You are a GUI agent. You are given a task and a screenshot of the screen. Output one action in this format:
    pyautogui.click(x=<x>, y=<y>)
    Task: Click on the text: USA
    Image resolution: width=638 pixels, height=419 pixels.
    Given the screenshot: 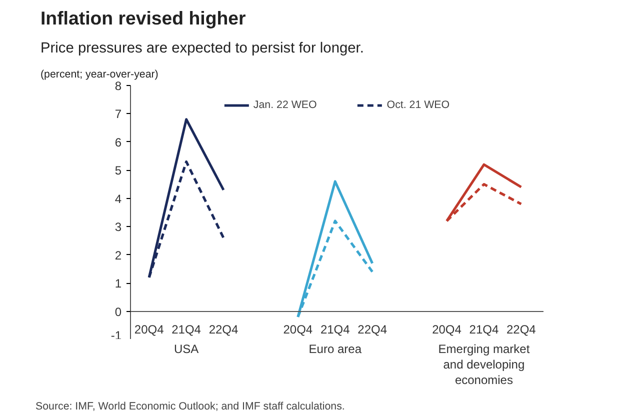 What is the action you would take?
    pyautogui.click(x=186, y=349)
    